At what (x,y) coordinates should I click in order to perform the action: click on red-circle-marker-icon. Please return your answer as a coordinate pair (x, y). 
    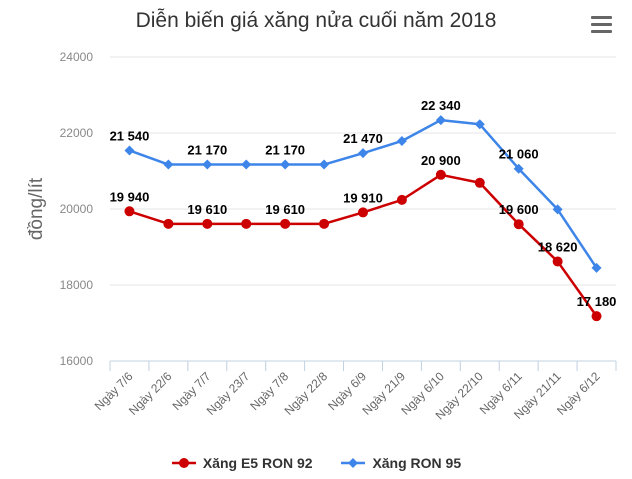
    Looking at the image, I should click on (183, 463).